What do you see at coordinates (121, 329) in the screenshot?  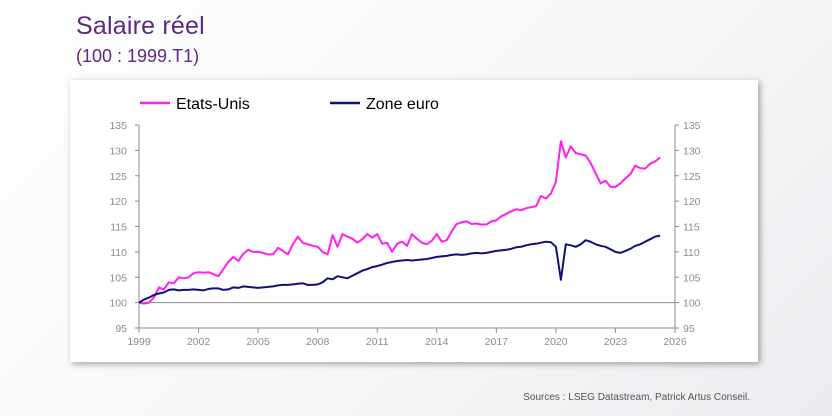 I see `y-tick-label-left: 95` at bounding box center [121, 329].